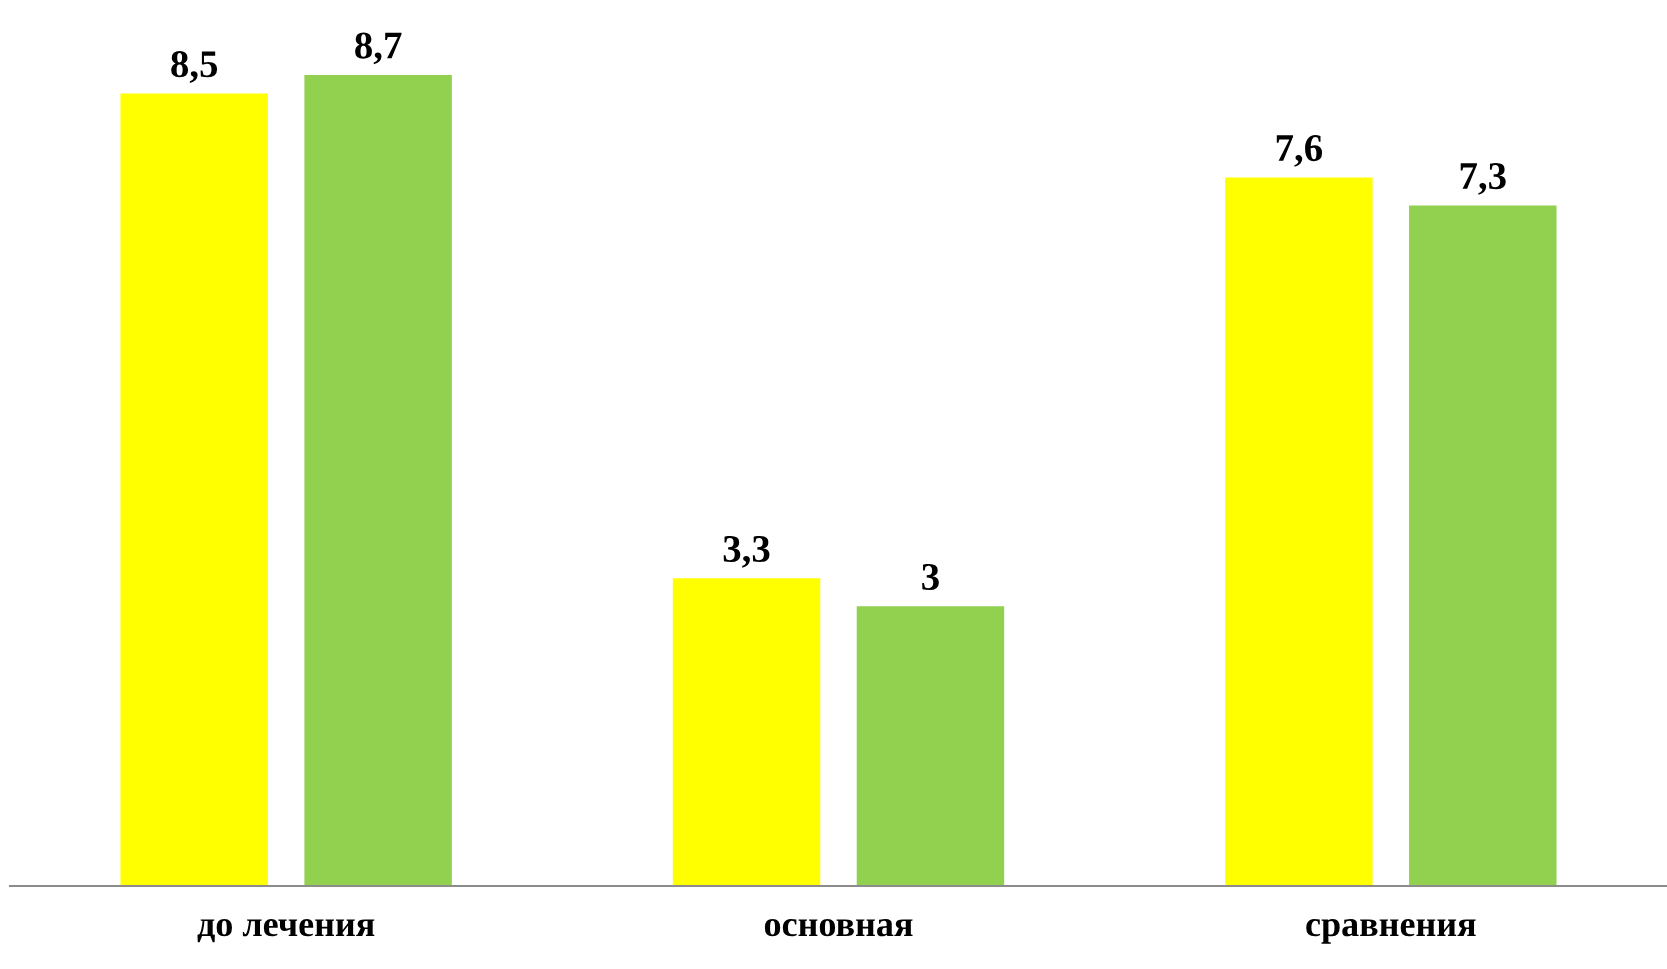 This screenshot has height=969, width=1667. I want to click on data-label: 8,5, so click(194, 67).